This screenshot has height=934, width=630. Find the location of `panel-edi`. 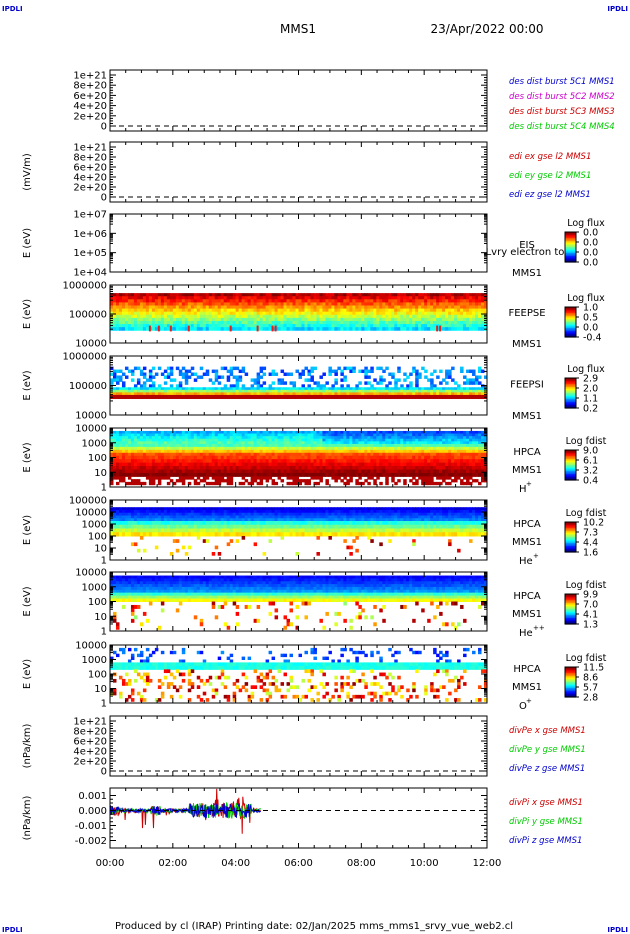

panel-edi is located at coordinates (298, 172).